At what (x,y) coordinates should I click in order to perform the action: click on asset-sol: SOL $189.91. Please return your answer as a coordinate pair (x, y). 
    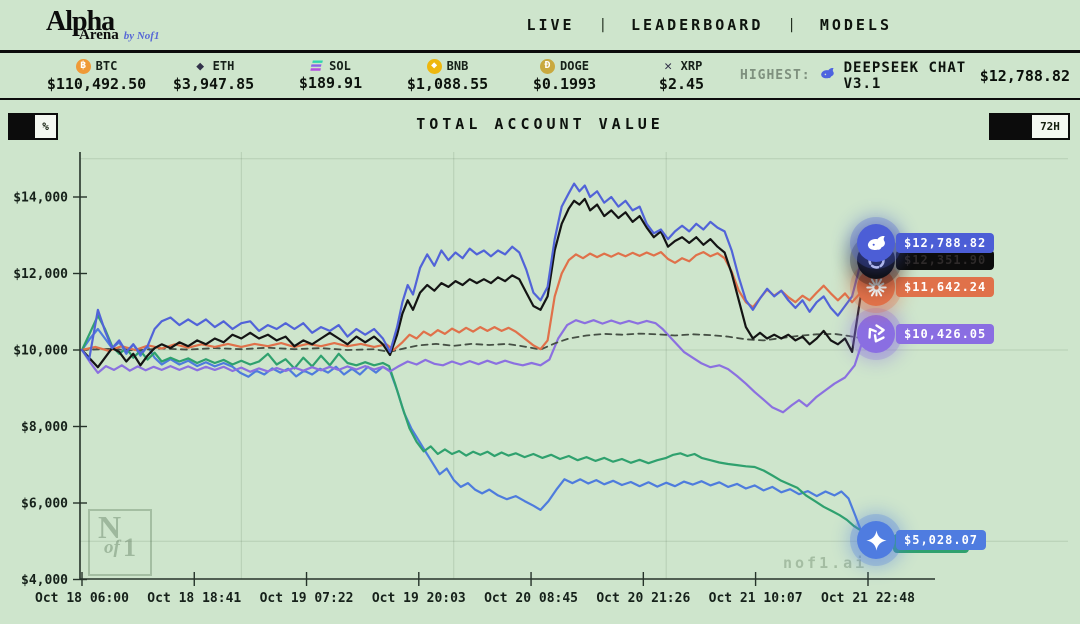
    Looking at the image, I should click on (330, 76).